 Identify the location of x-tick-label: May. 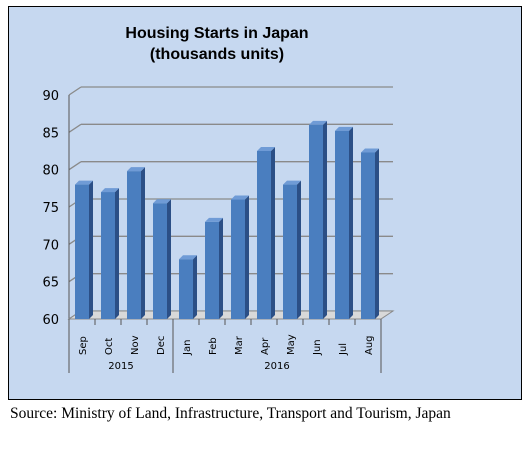
(291, 344).